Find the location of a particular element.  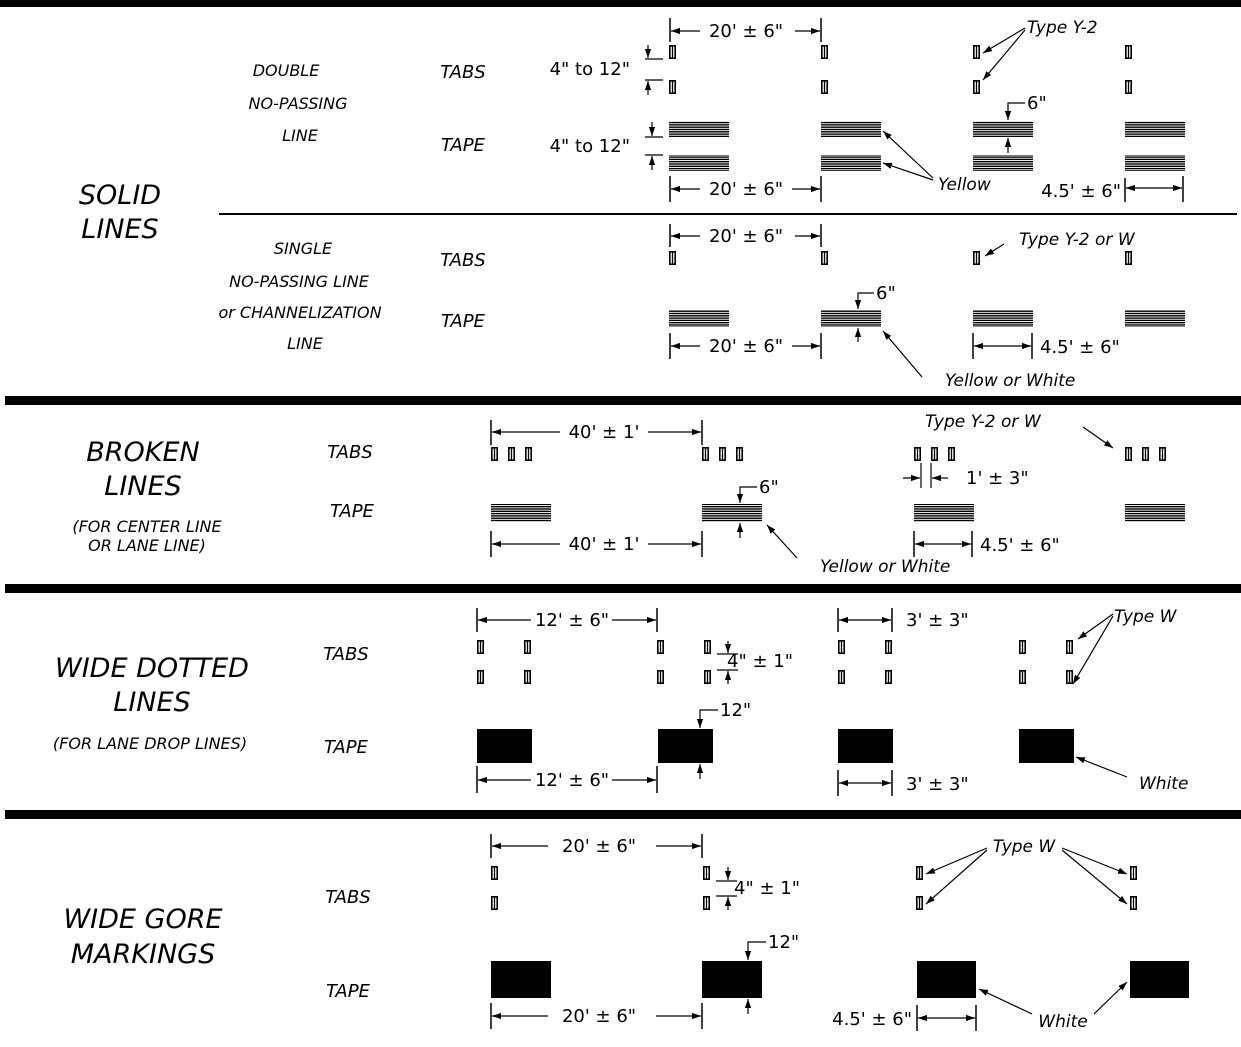

gore-tape-length: 4.5' ± 6" is located at coordinates (872, 1019).